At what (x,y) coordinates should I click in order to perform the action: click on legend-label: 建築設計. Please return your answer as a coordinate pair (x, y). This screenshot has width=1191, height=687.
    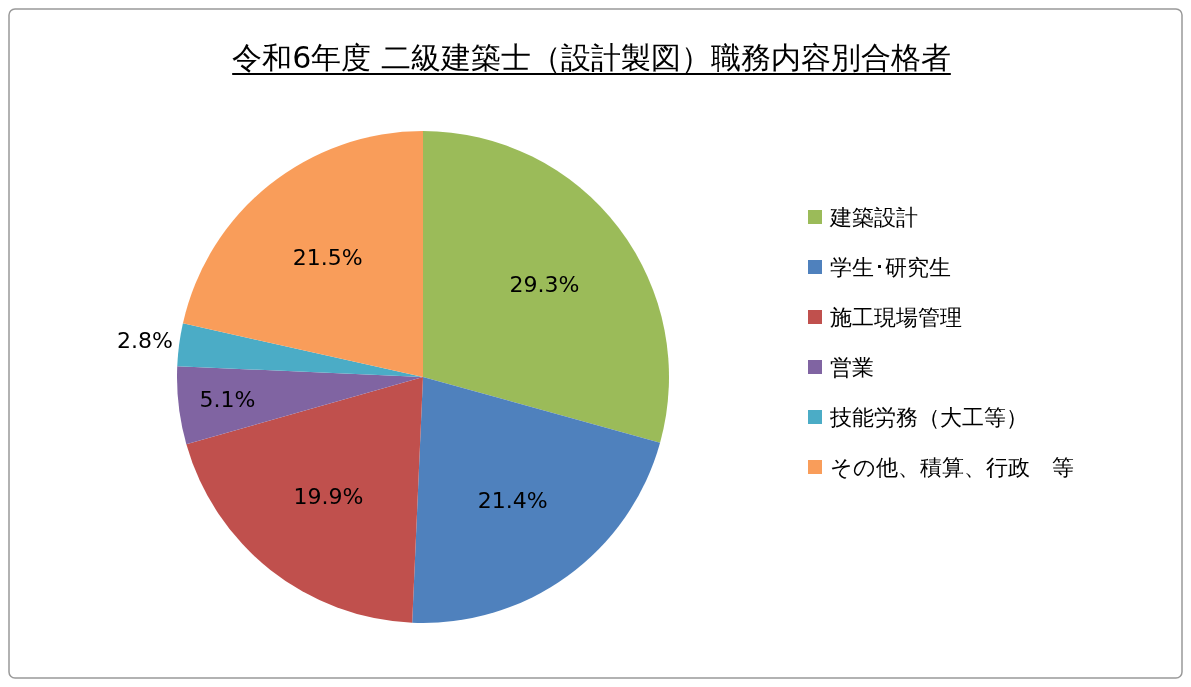
    Looking at the image, I should click on (873, 217).